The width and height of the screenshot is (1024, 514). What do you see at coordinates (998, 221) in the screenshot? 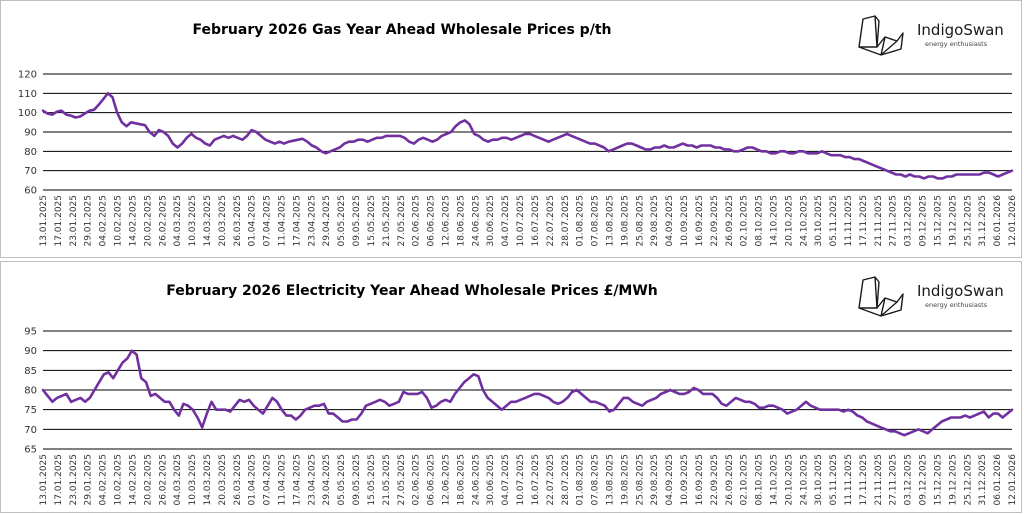
I see `x-tick-label: 06.01.2026` at bounding box center [998, 221].